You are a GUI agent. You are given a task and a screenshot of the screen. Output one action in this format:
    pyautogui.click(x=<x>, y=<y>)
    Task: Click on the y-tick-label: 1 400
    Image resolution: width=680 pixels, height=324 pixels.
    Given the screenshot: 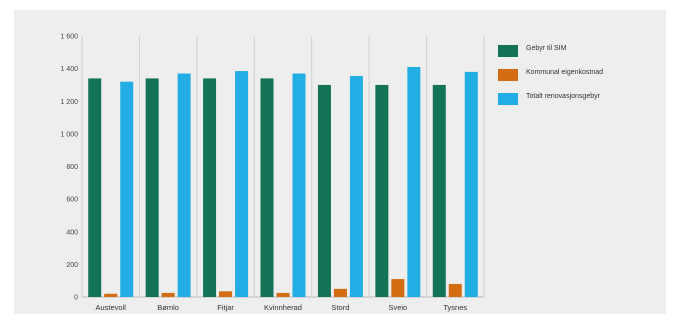 What is the action you would take?
    pyautogui.click(x=69, y=69)
    